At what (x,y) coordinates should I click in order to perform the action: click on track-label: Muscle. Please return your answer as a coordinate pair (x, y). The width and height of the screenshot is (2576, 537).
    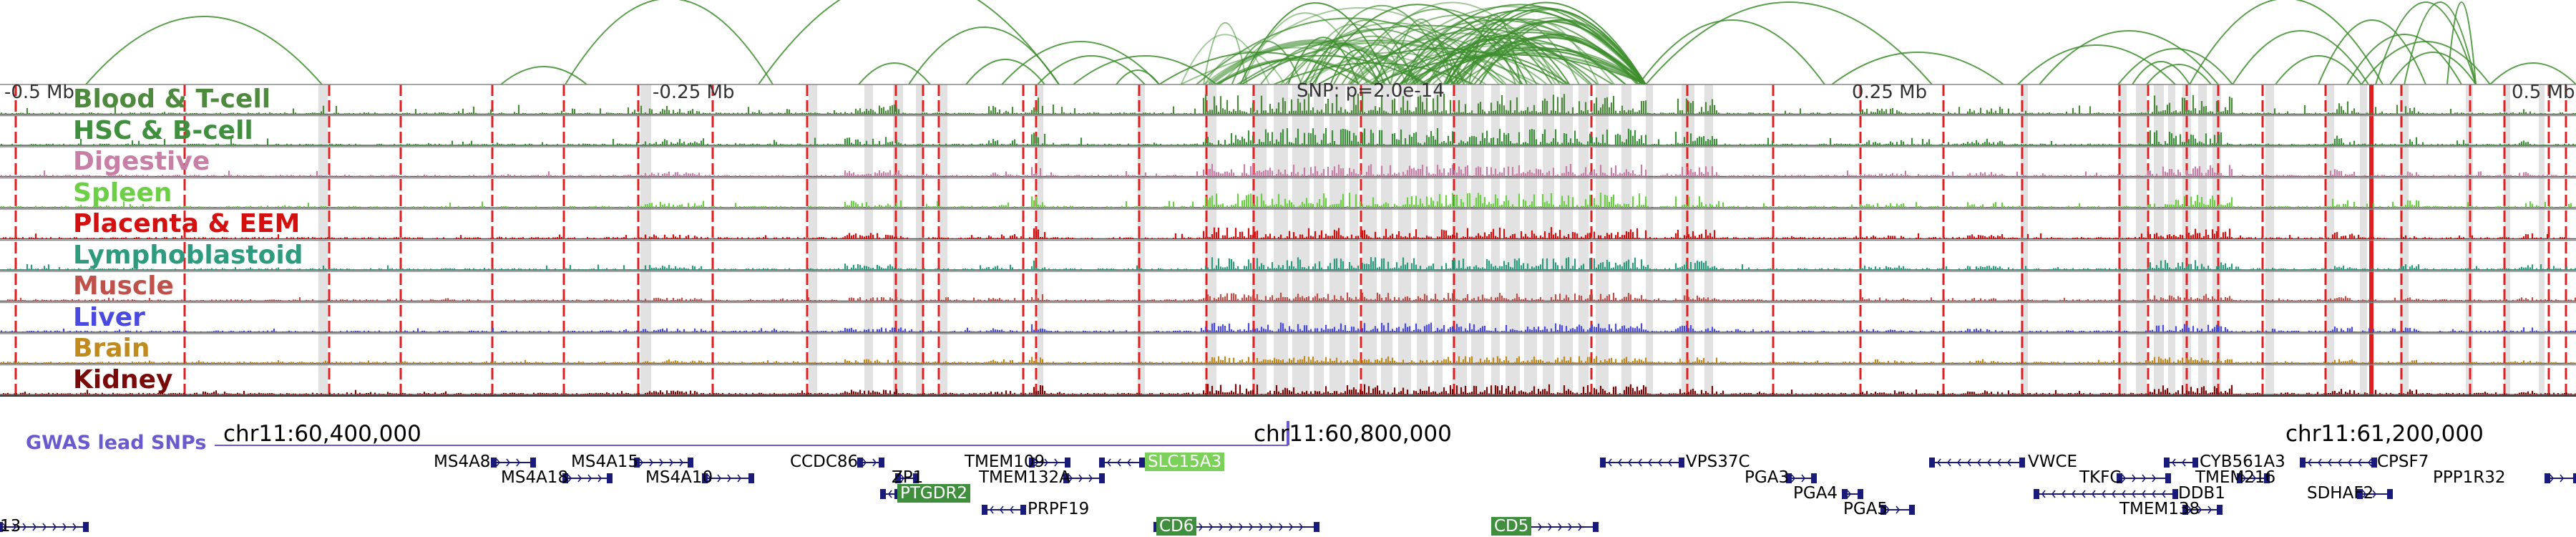
    Looking at the image, I should click on (123, 286).